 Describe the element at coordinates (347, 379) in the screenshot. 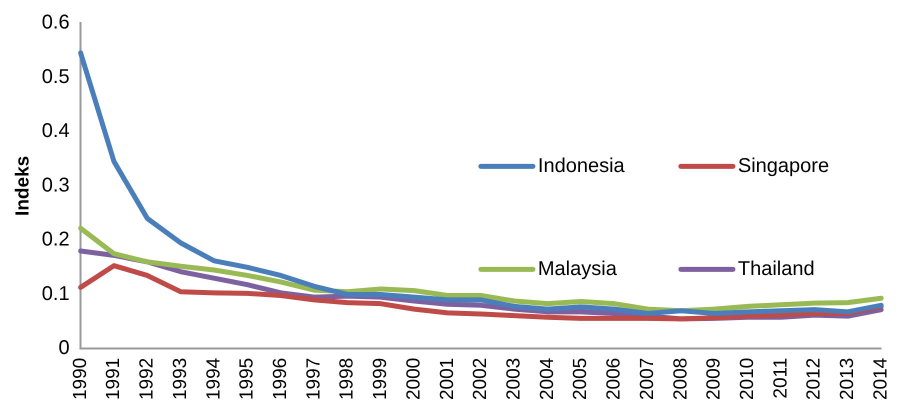

I see `x-tick-label: 1998` at that location.